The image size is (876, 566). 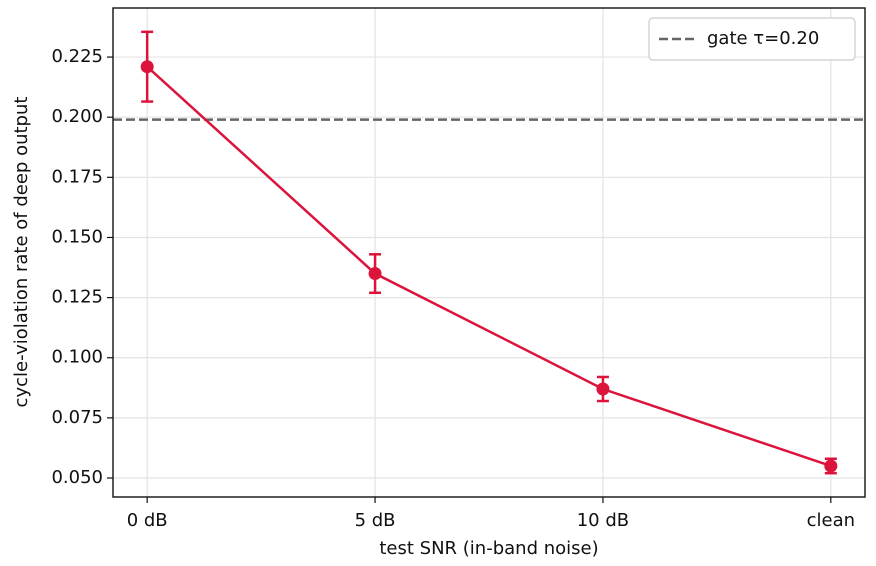 What do you see at coordinates (77, 176) in the screenshot?
I see `y-tick-label: 0.175` at bounding box center [77, 176].